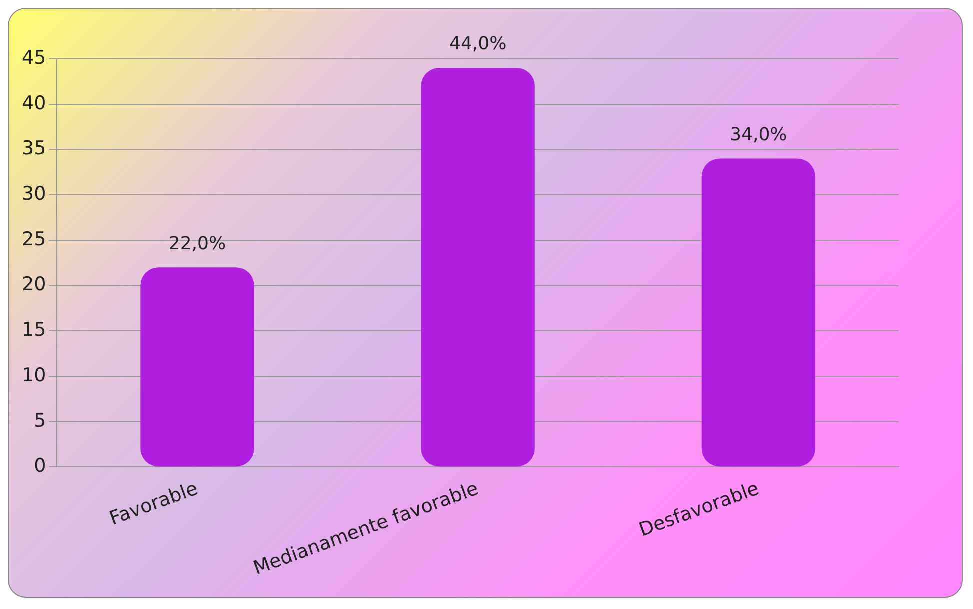  Describe the element at coordinates (34, 330) in the screenshot. I see `y-tick-label: 15` at that location.